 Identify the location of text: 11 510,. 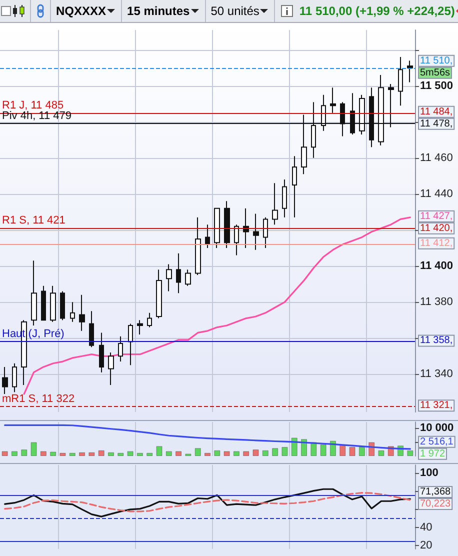
(436, 60).